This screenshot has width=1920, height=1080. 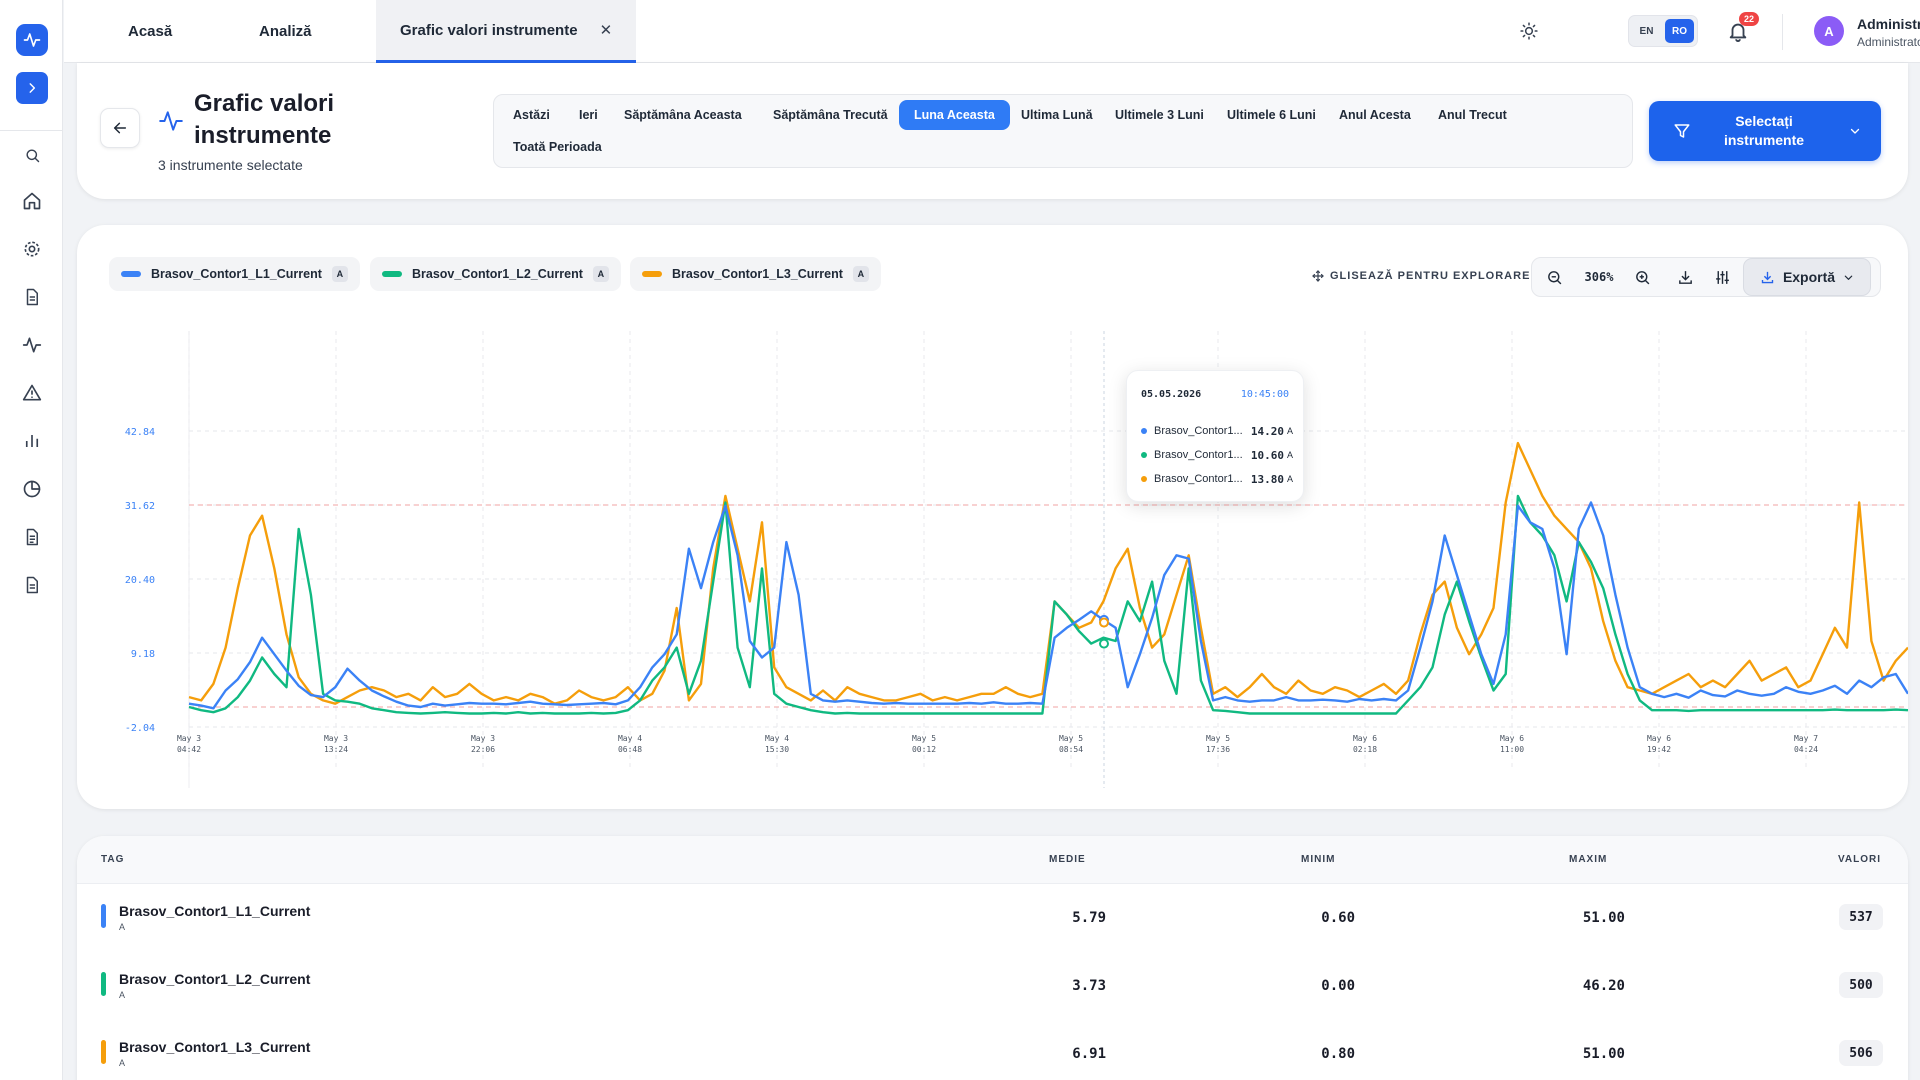 I want to click on y-tick-label: 31.62, so click(x=140, y=506).